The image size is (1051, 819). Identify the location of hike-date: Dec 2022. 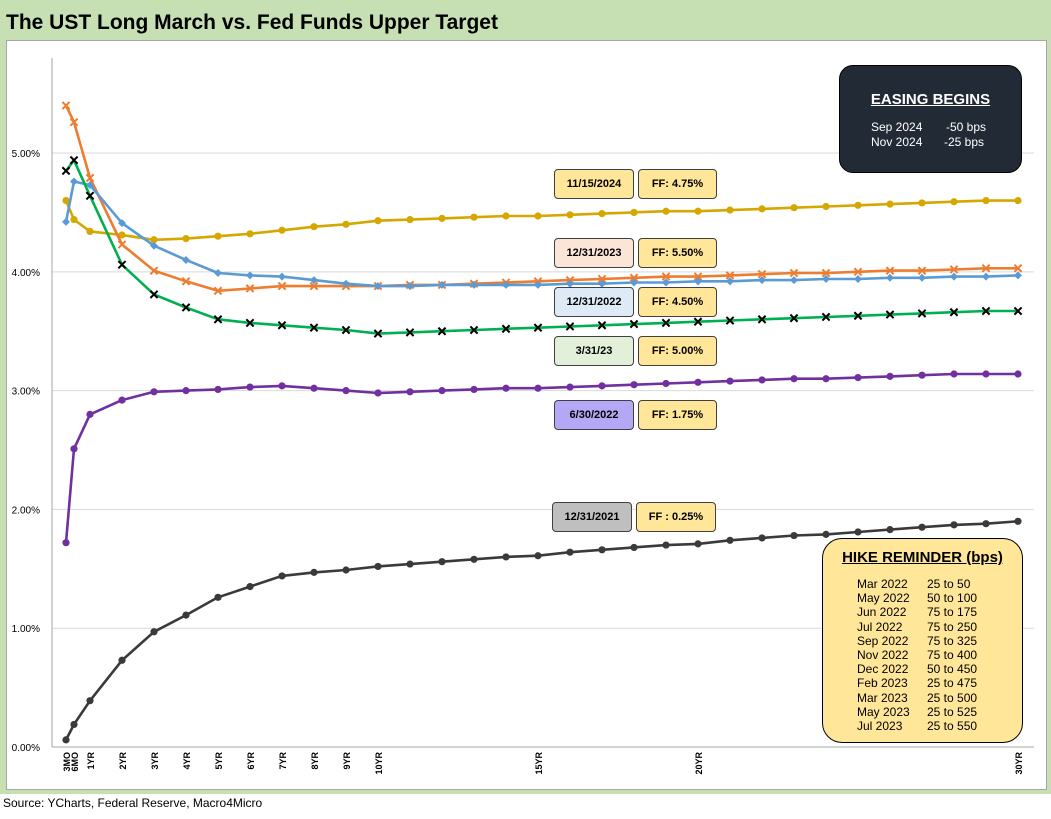
(883, 669).